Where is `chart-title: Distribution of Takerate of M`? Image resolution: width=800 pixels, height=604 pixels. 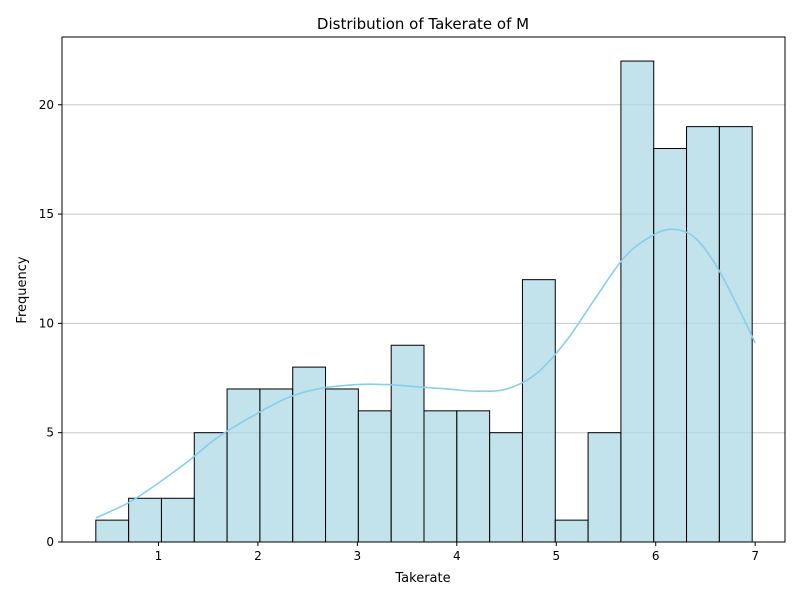
chart-title: Distribution of Takerate of M is located at coordinates (423, 24).